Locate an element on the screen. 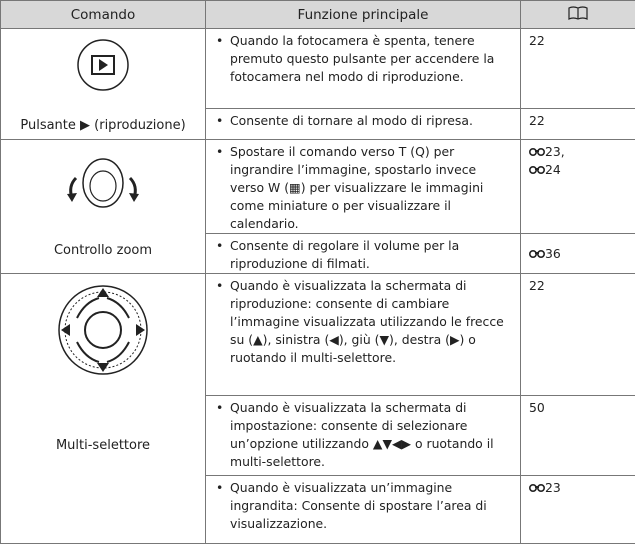 The image size is (635, 544). play-button-icon is located at coordinates (103, 65).